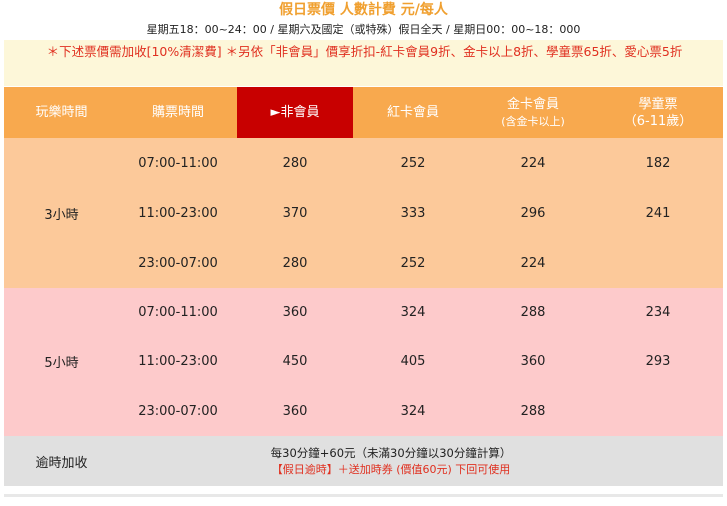  Describe the element at coordinates (61, 112) in the screenshot. I see `header-duration: 玩樂時間` at that location.